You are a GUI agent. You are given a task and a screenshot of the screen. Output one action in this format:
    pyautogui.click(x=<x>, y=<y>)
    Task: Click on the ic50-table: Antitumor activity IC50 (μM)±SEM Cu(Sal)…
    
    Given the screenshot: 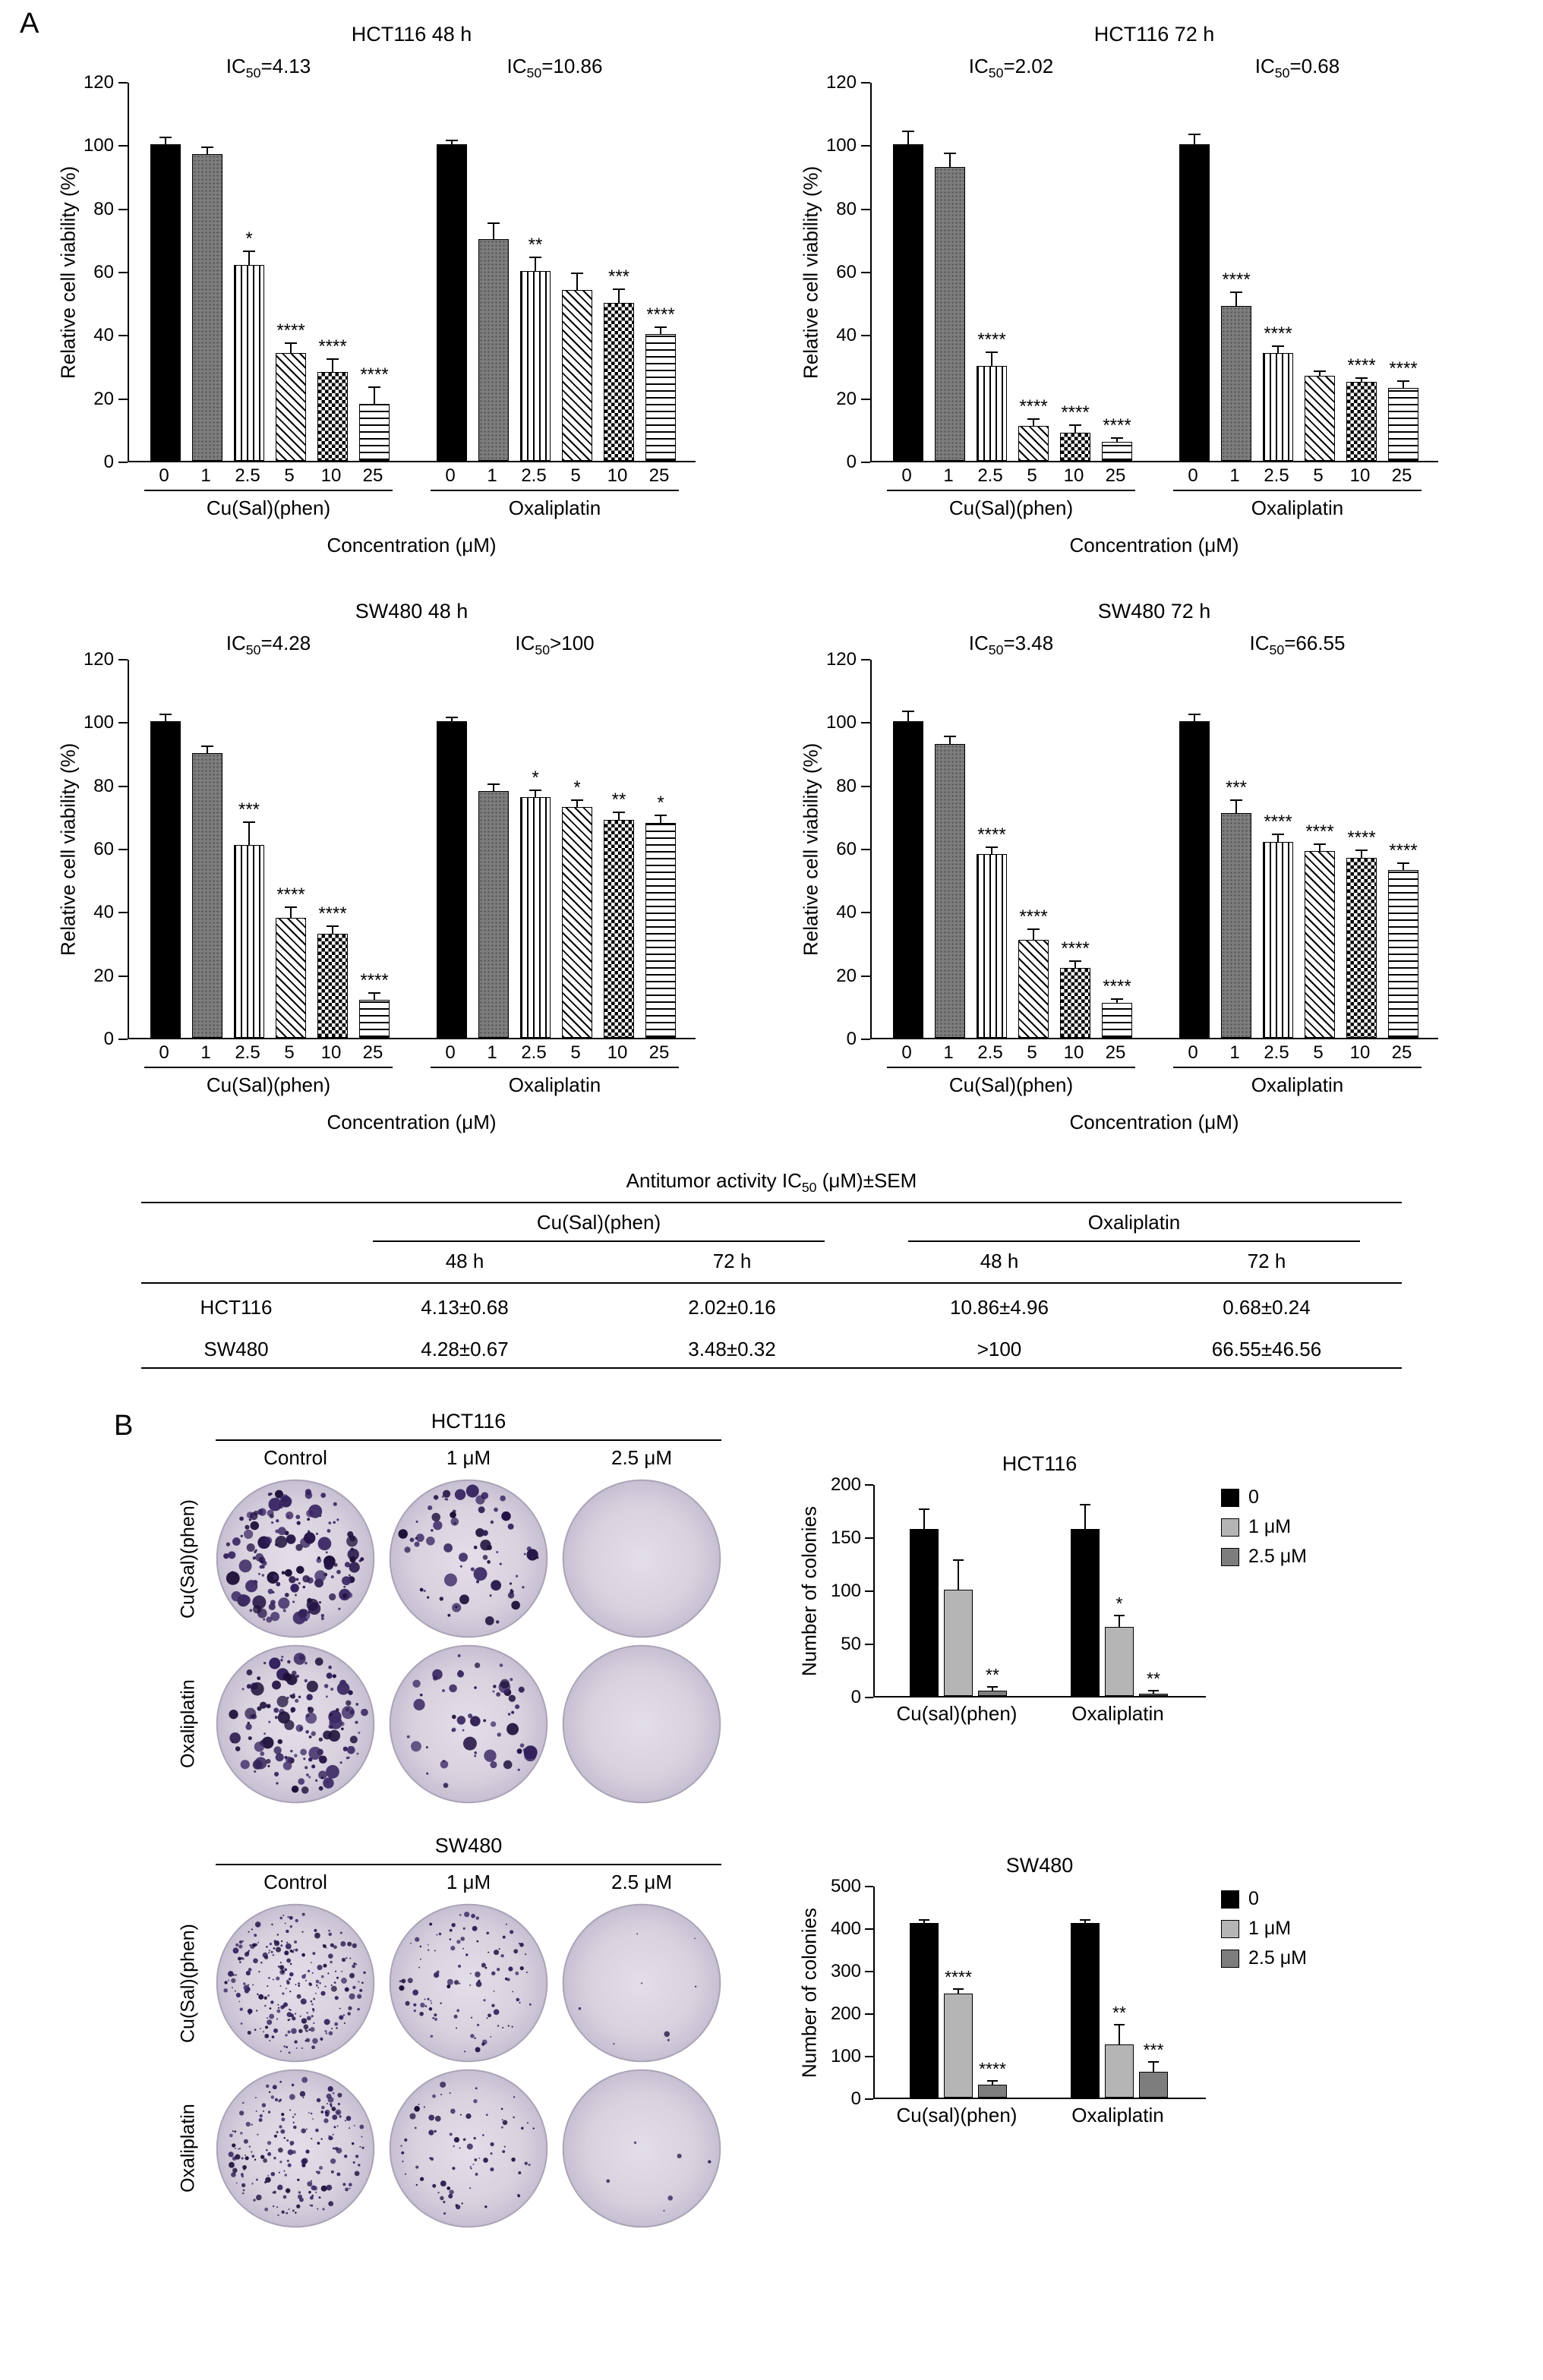 What is the action you would take?
    pyautogui.click(x=771, y=1269)
    